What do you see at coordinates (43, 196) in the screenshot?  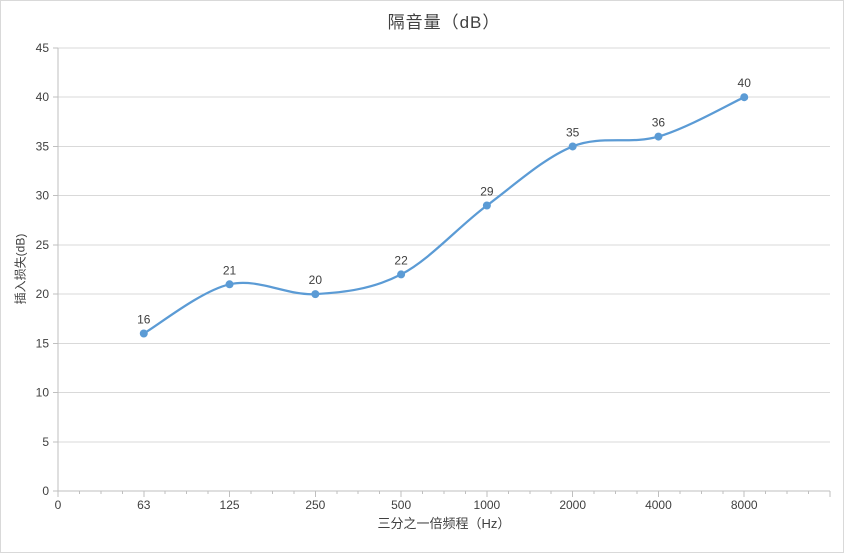 I see `y-tick-label: 30` at bounding box center [43, 196].